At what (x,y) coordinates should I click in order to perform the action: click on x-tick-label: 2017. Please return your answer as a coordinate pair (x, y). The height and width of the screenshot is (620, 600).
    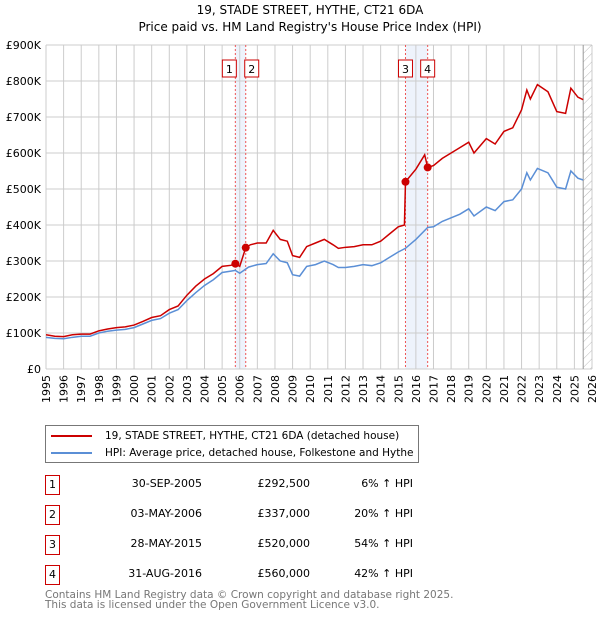
    Looking at the image, I should click on (433, 389).